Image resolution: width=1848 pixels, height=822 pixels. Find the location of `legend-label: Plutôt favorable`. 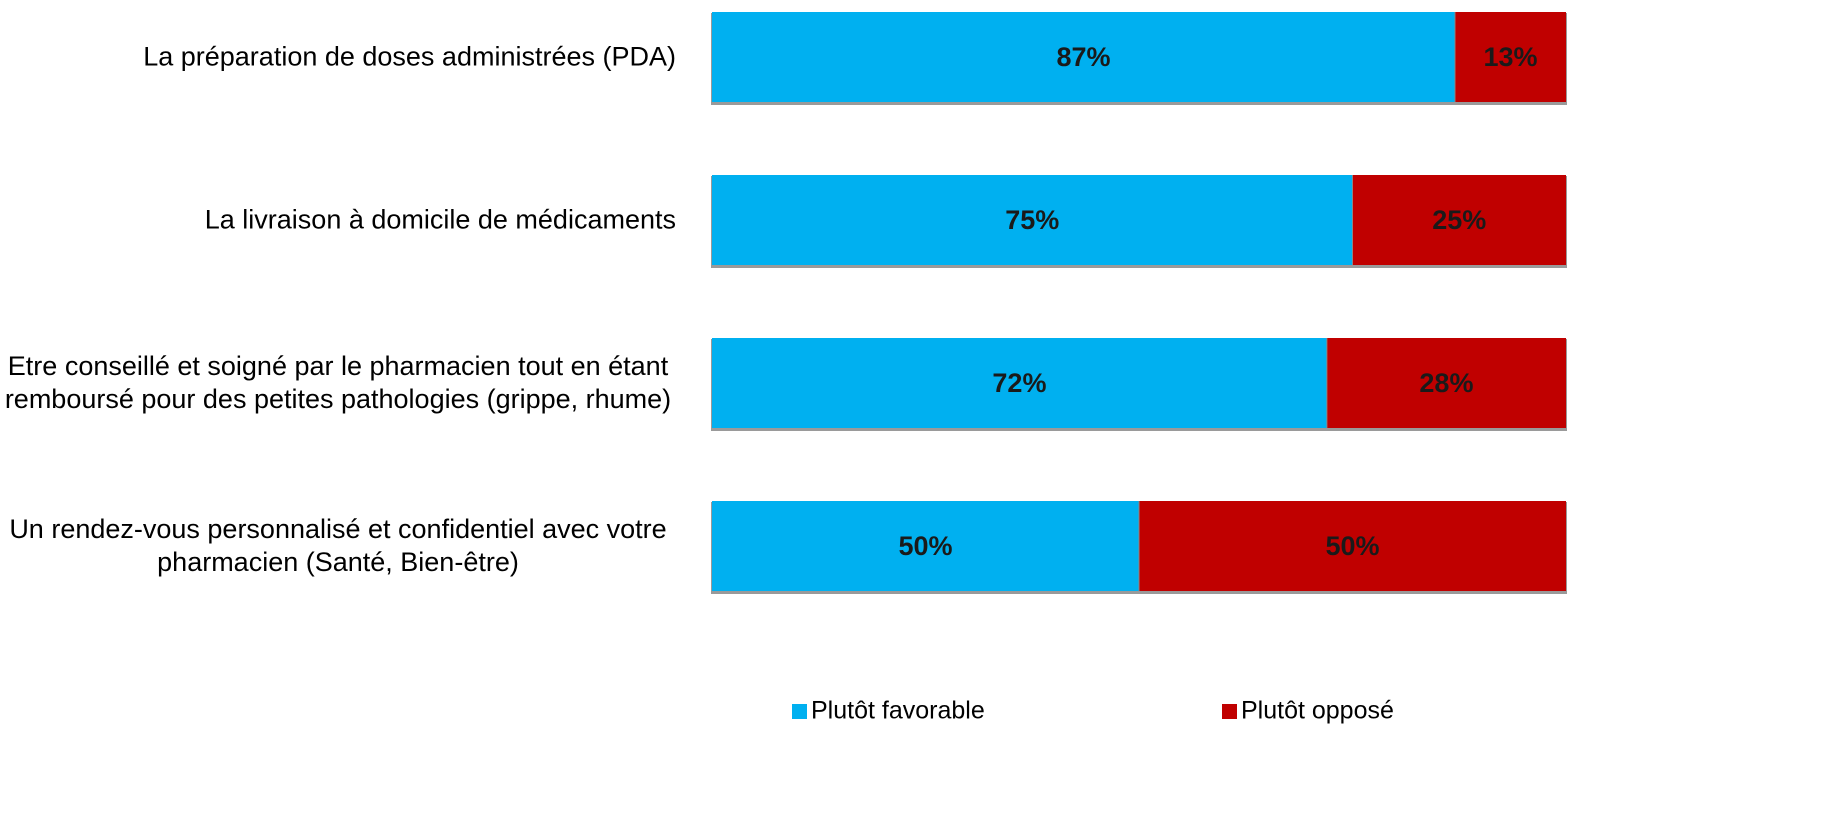

legend-label: Plutôt favorable is located at coordinates (898, 711).